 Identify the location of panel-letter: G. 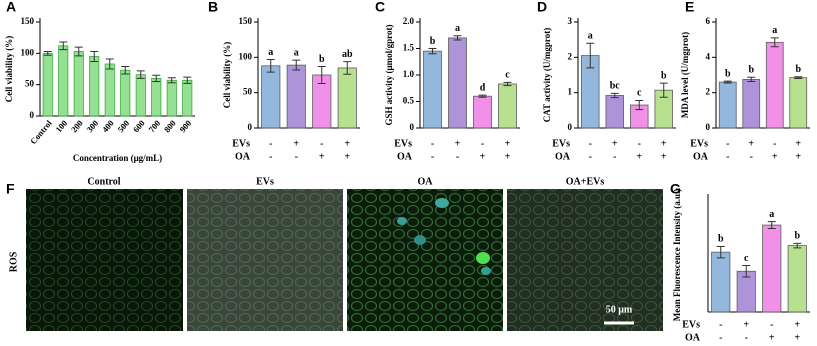
(675, 189).